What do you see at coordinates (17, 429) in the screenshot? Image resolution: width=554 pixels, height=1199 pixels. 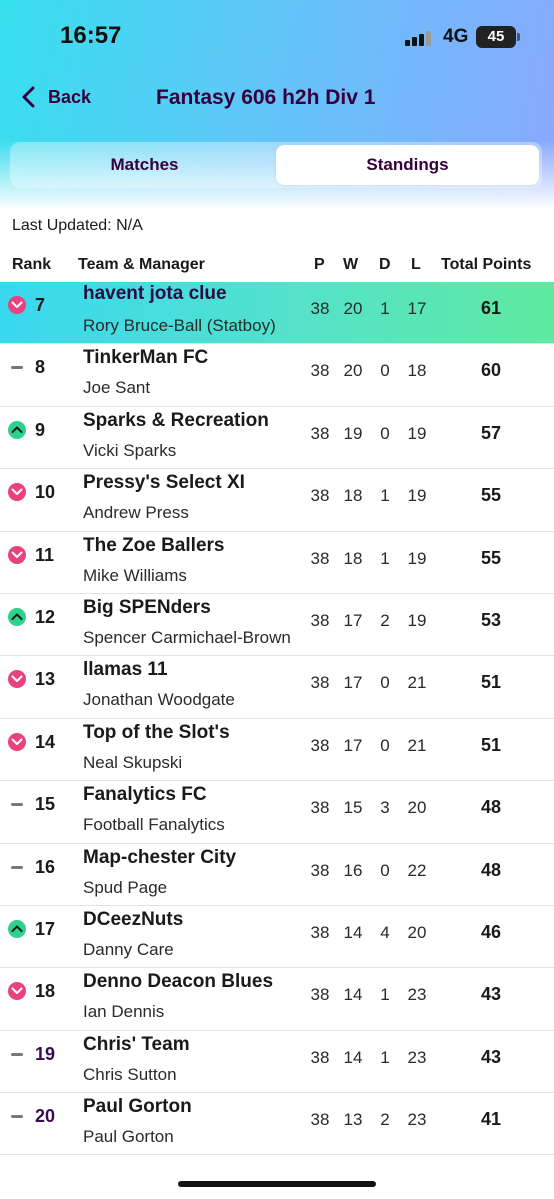 I see `rank-up-icon` at bounding box center [17, 429].